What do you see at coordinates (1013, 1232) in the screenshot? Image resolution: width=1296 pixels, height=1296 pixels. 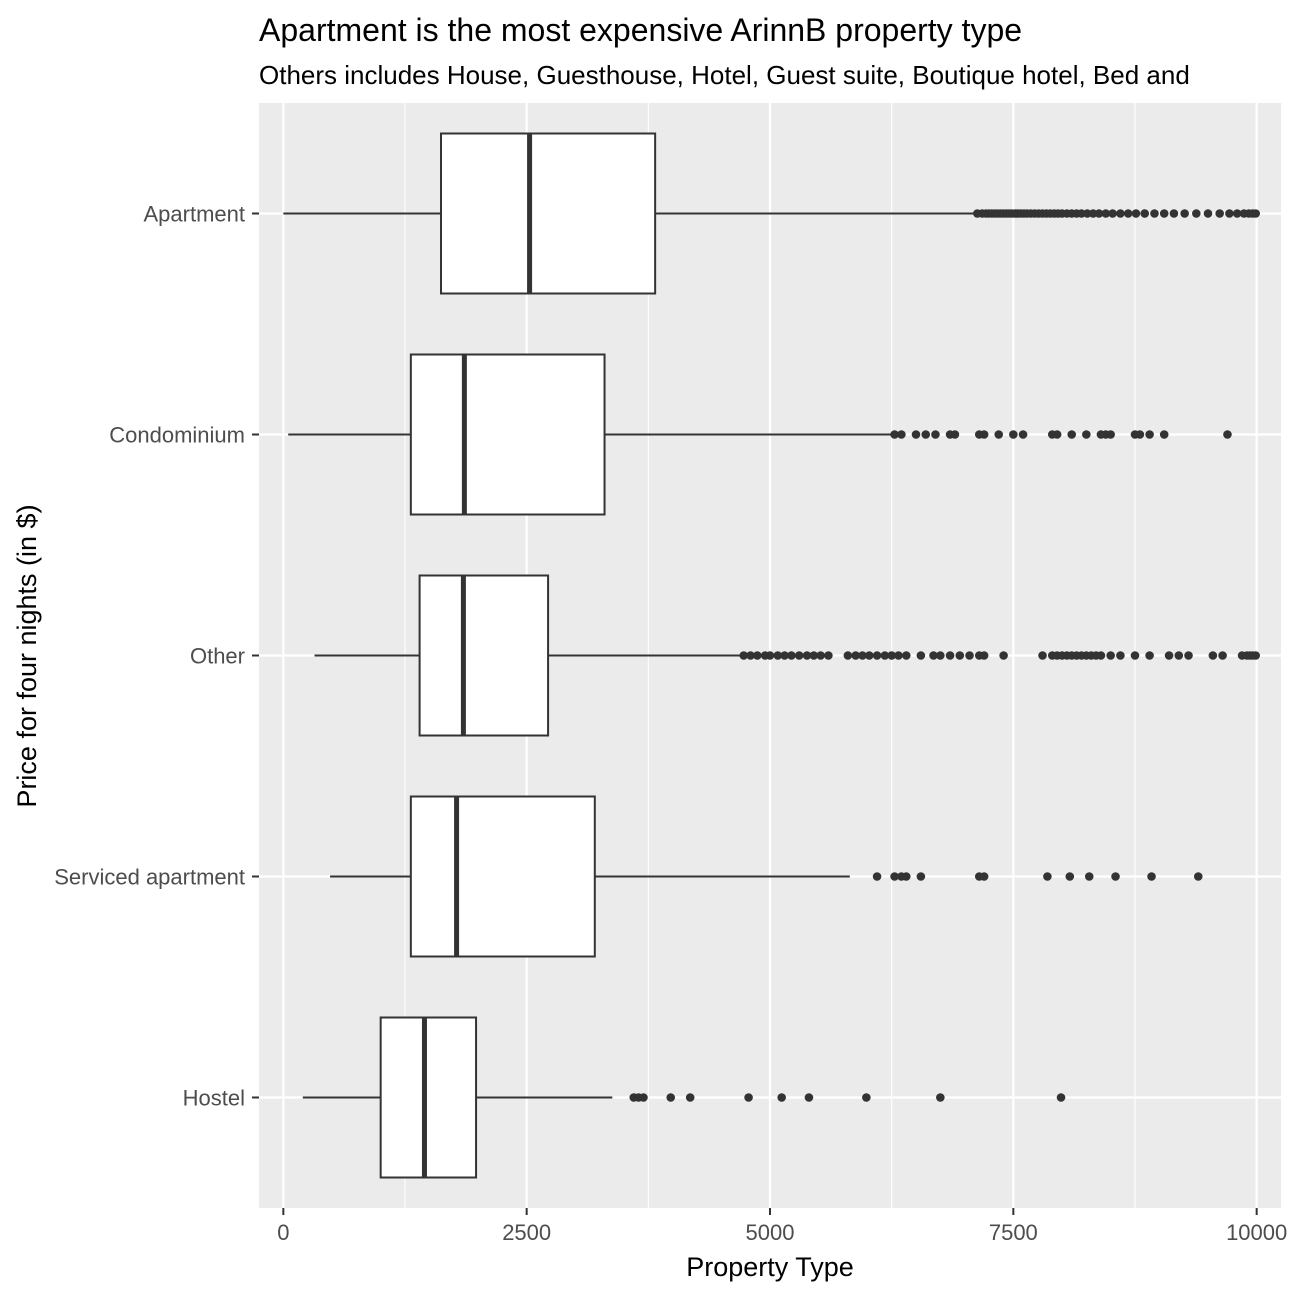 I see `x-tick-label: 7500` at bounding box center [1013, 1232].